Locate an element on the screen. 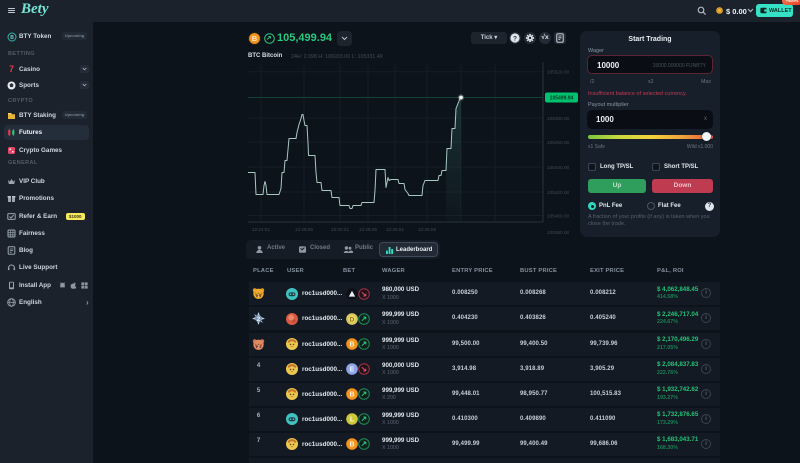 This screenshot has width=800, height=463. svg-text: 12:25:51 is located at coordinates (395, 229).